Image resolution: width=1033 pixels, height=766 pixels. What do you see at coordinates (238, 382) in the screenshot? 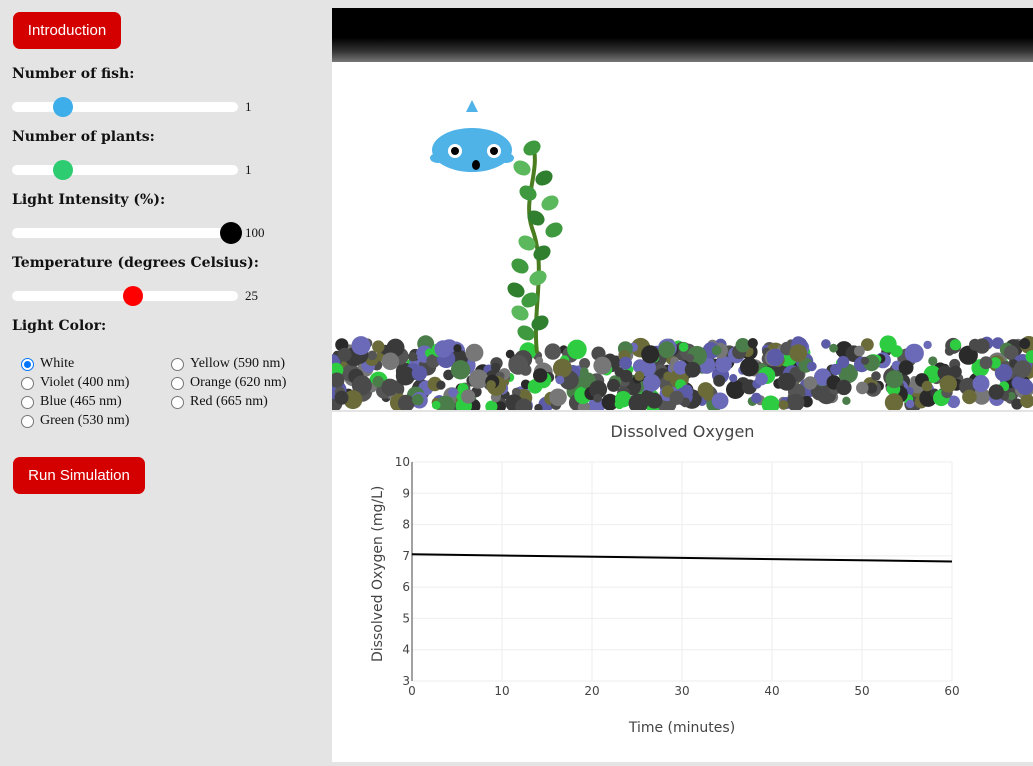
I see `radio-orange-label: Orange (620 nm)` at bounding box center [238, 382].